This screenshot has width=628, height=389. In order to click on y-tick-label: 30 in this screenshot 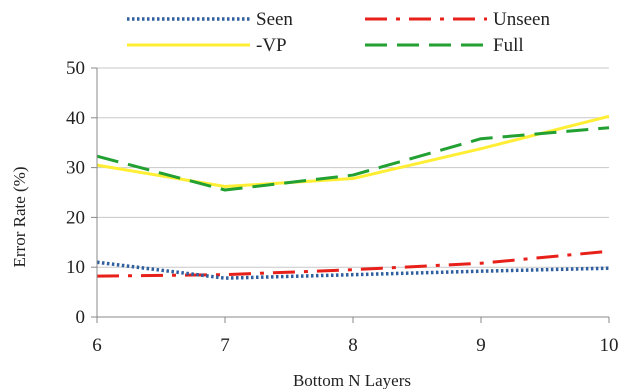, I will do `click(75, 168)`.